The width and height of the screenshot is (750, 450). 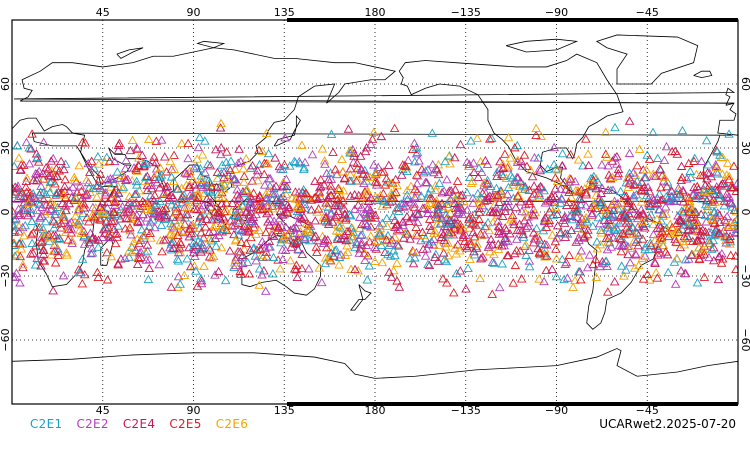 I want to click on lat-tick-label-right: 60, so click(x=744, y=84).